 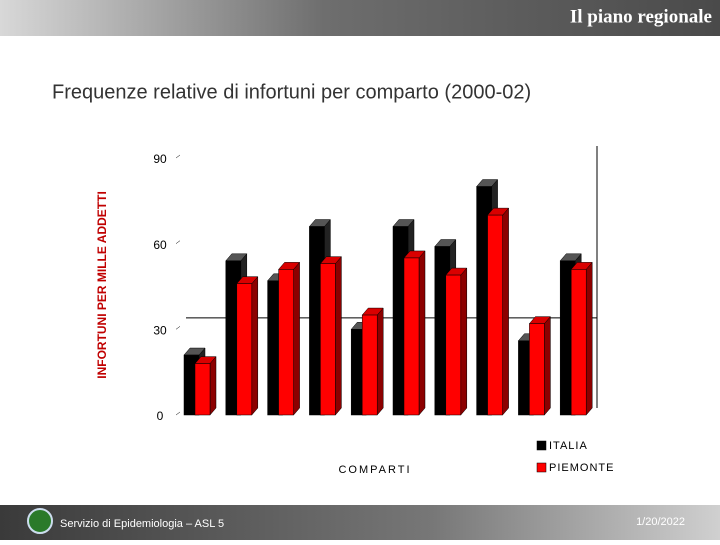 I want to click on header-bar, so click(x=360, y=18).